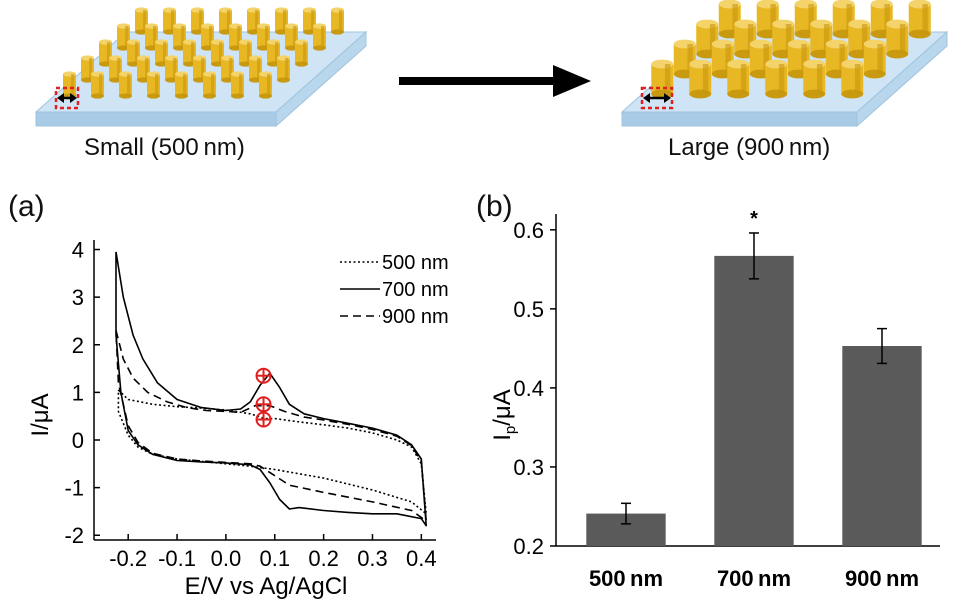 The height and width of the screenshot is (602, 953). I want to click on bar-y-tick-label: 0.6, so click(528, 230).